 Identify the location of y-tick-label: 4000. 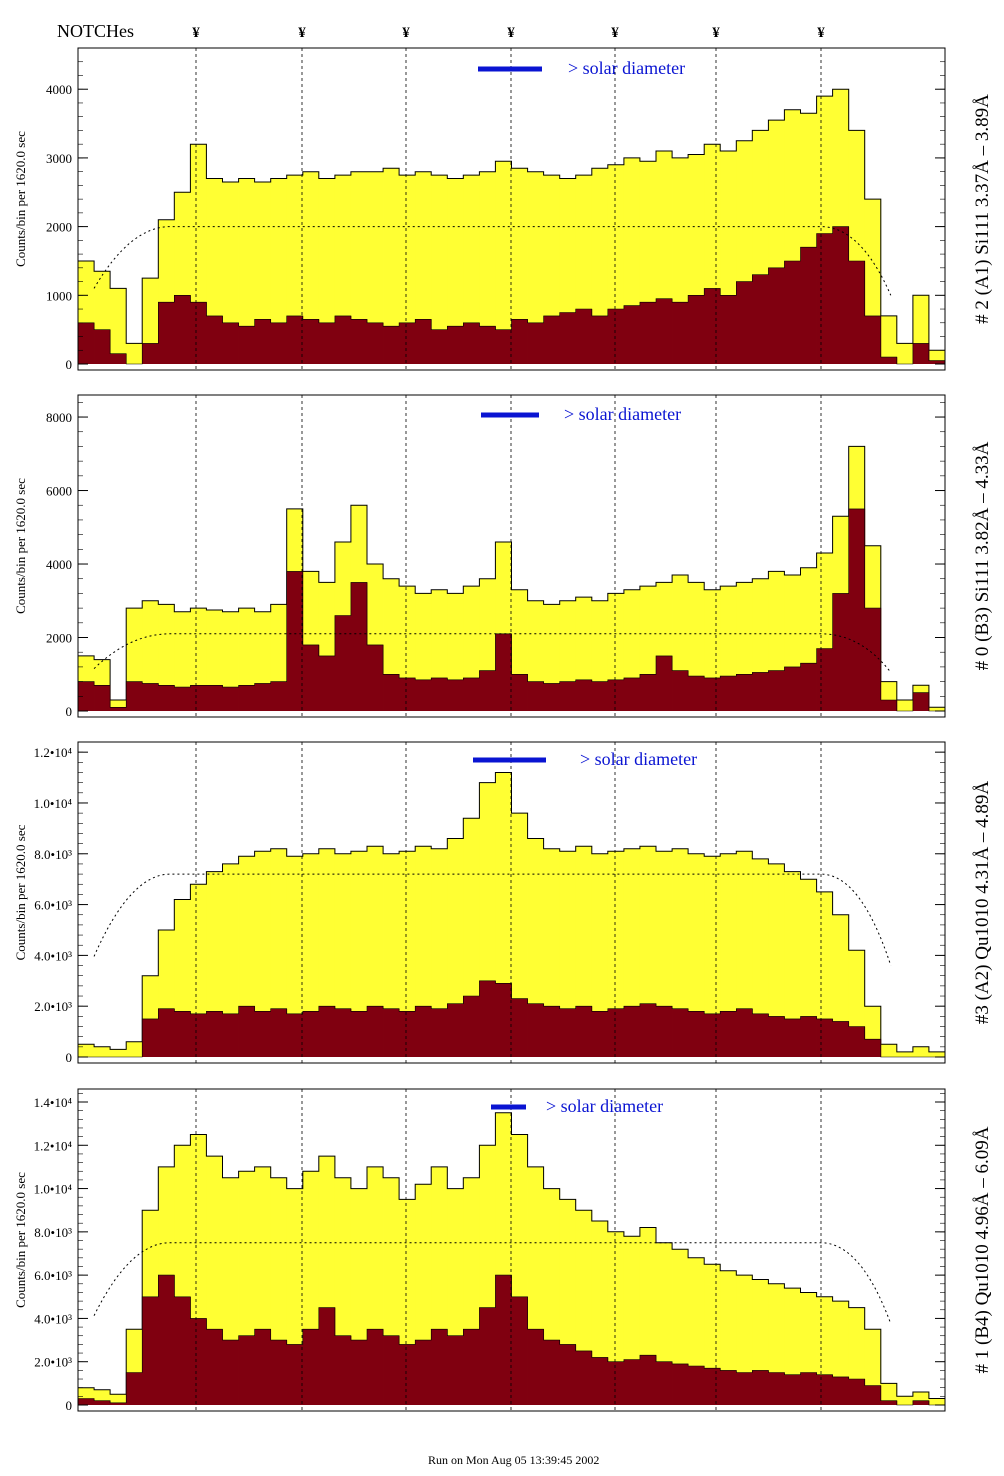
(59, 89).